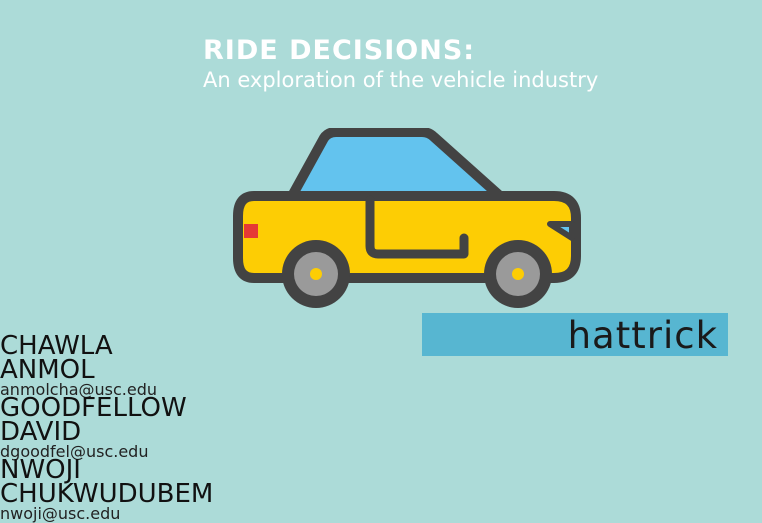 This screenshot has height=523, width=762. I want to click on member-first-name: ANMOL, so click(47, 370).